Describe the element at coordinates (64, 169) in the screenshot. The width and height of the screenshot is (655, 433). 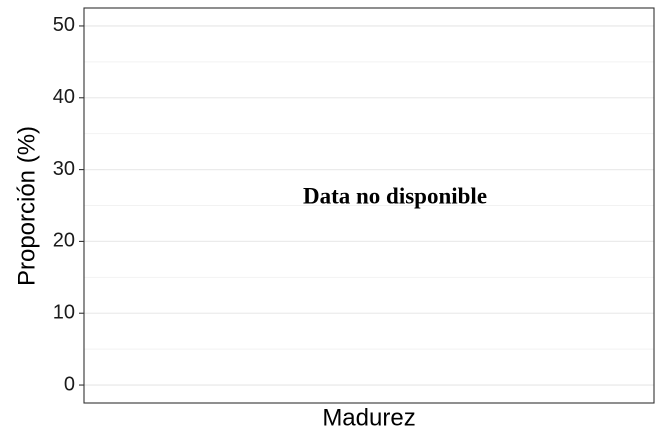
I see `y-tick-label: 30` at that location.